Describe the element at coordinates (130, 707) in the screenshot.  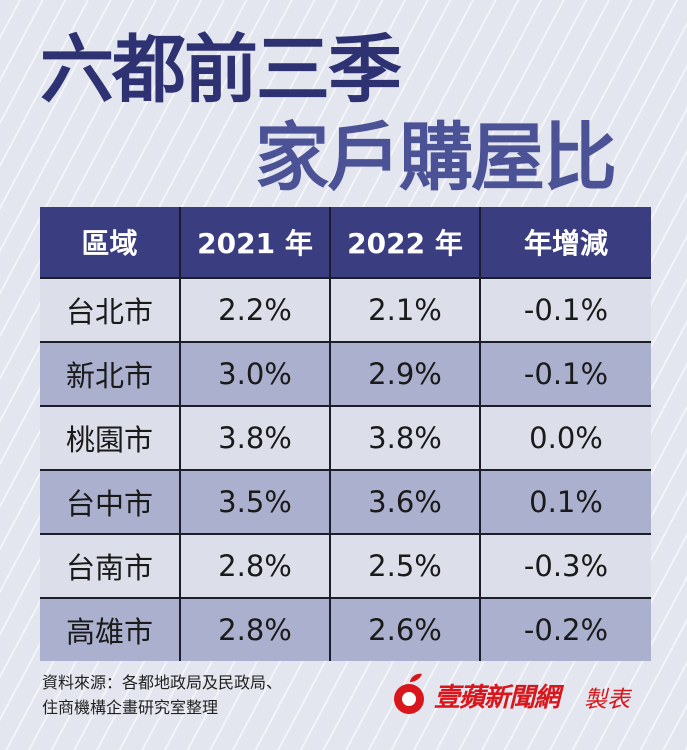
I see `source-line-2: 住商機構企畫研究室整理` at that location.